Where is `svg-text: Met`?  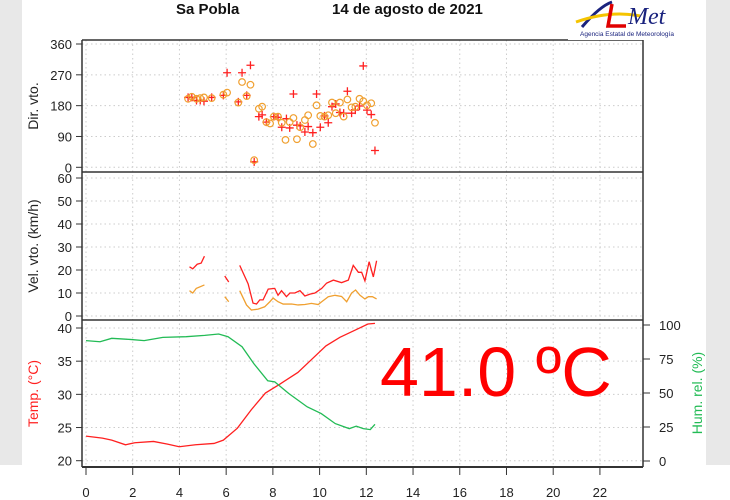
svg-text: Met is located at coordinates (647, 17).